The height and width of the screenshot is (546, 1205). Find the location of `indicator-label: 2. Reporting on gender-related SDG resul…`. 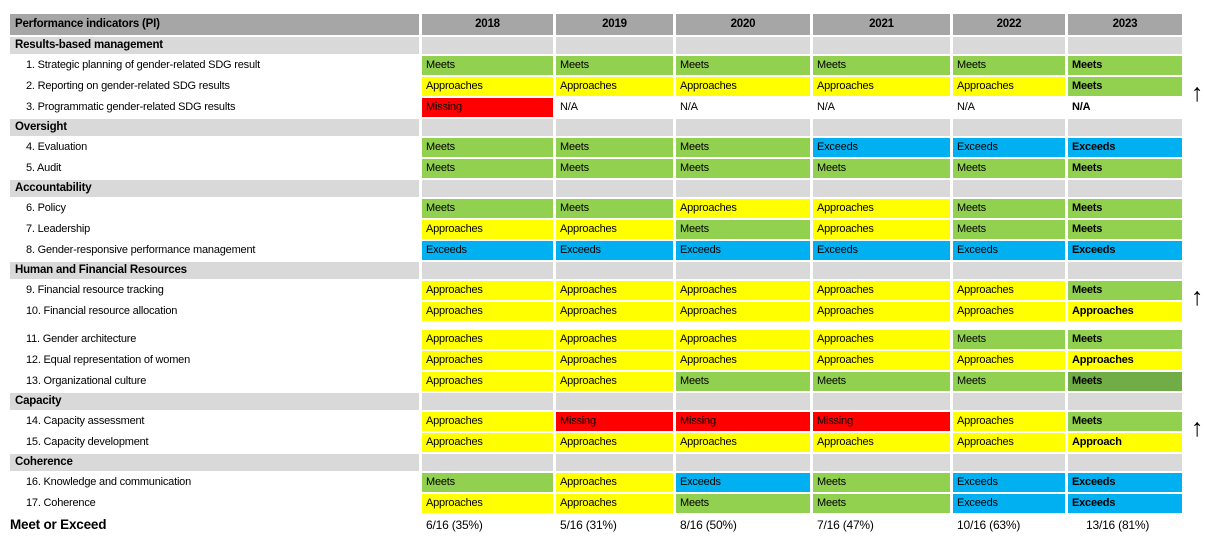

indicator-label: 2. Reporting on gender-related SDG resul… is located at coordinates (128, 86).